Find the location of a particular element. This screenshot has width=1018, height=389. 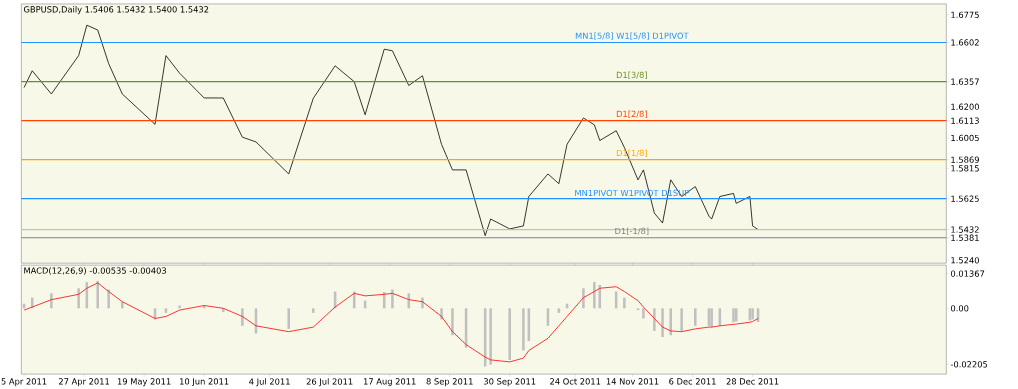

y-tick-label: 1.5432 is located at coordinates (965, 229).